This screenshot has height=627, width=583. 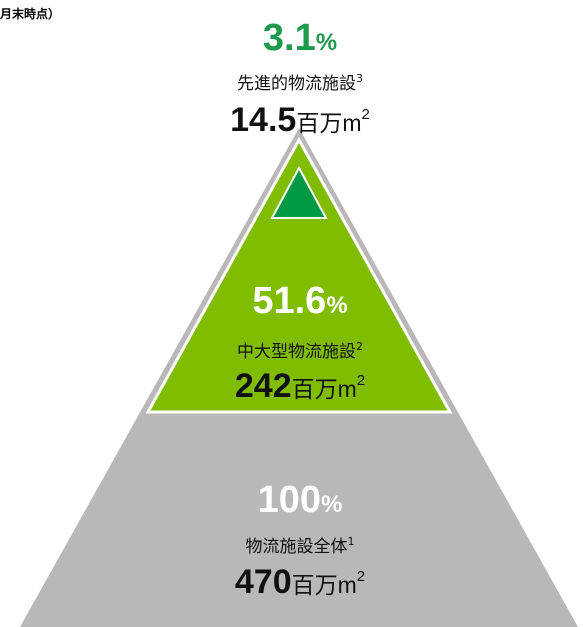 I want to click on tier-label: 先進的物流施設3, so click(x=300, y=83).